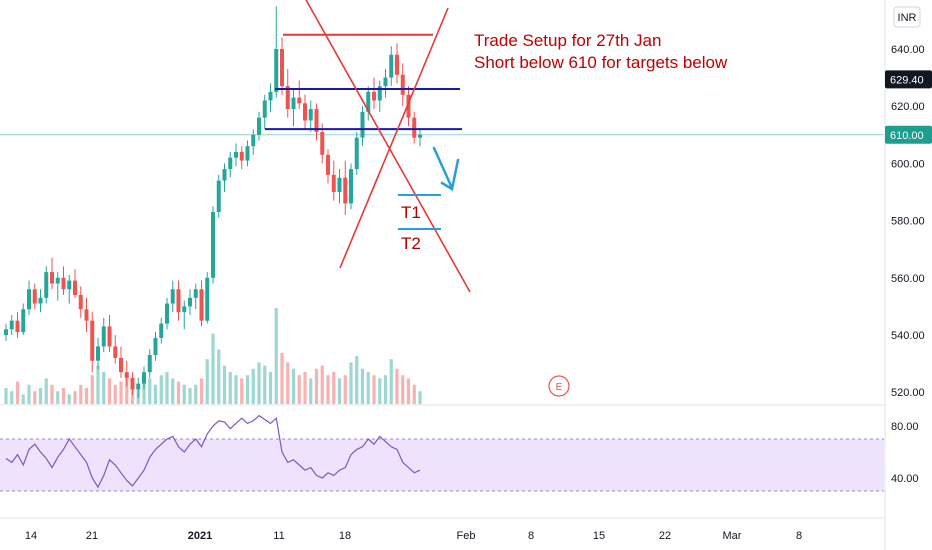 The image size is (932, 550). I want to click on earnings-marker: E, so click(559, 386).